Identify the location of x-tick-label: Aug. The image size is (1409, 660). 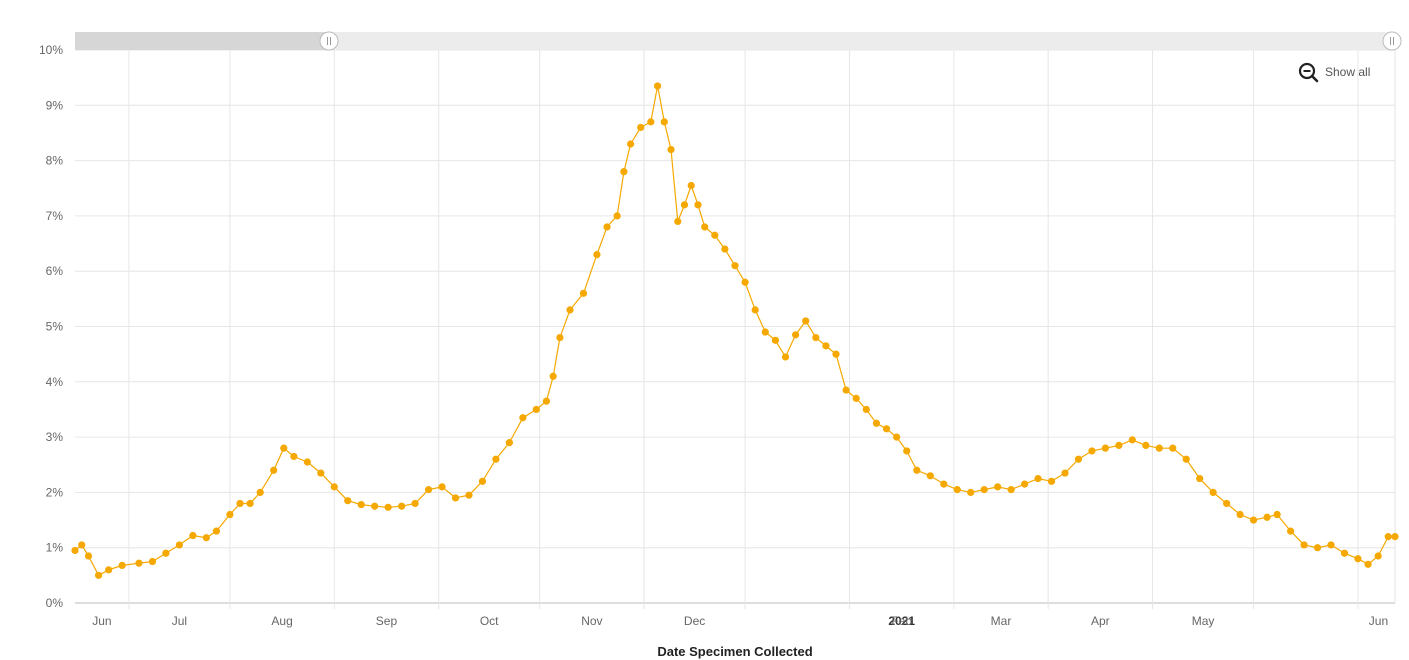
(281, 621).